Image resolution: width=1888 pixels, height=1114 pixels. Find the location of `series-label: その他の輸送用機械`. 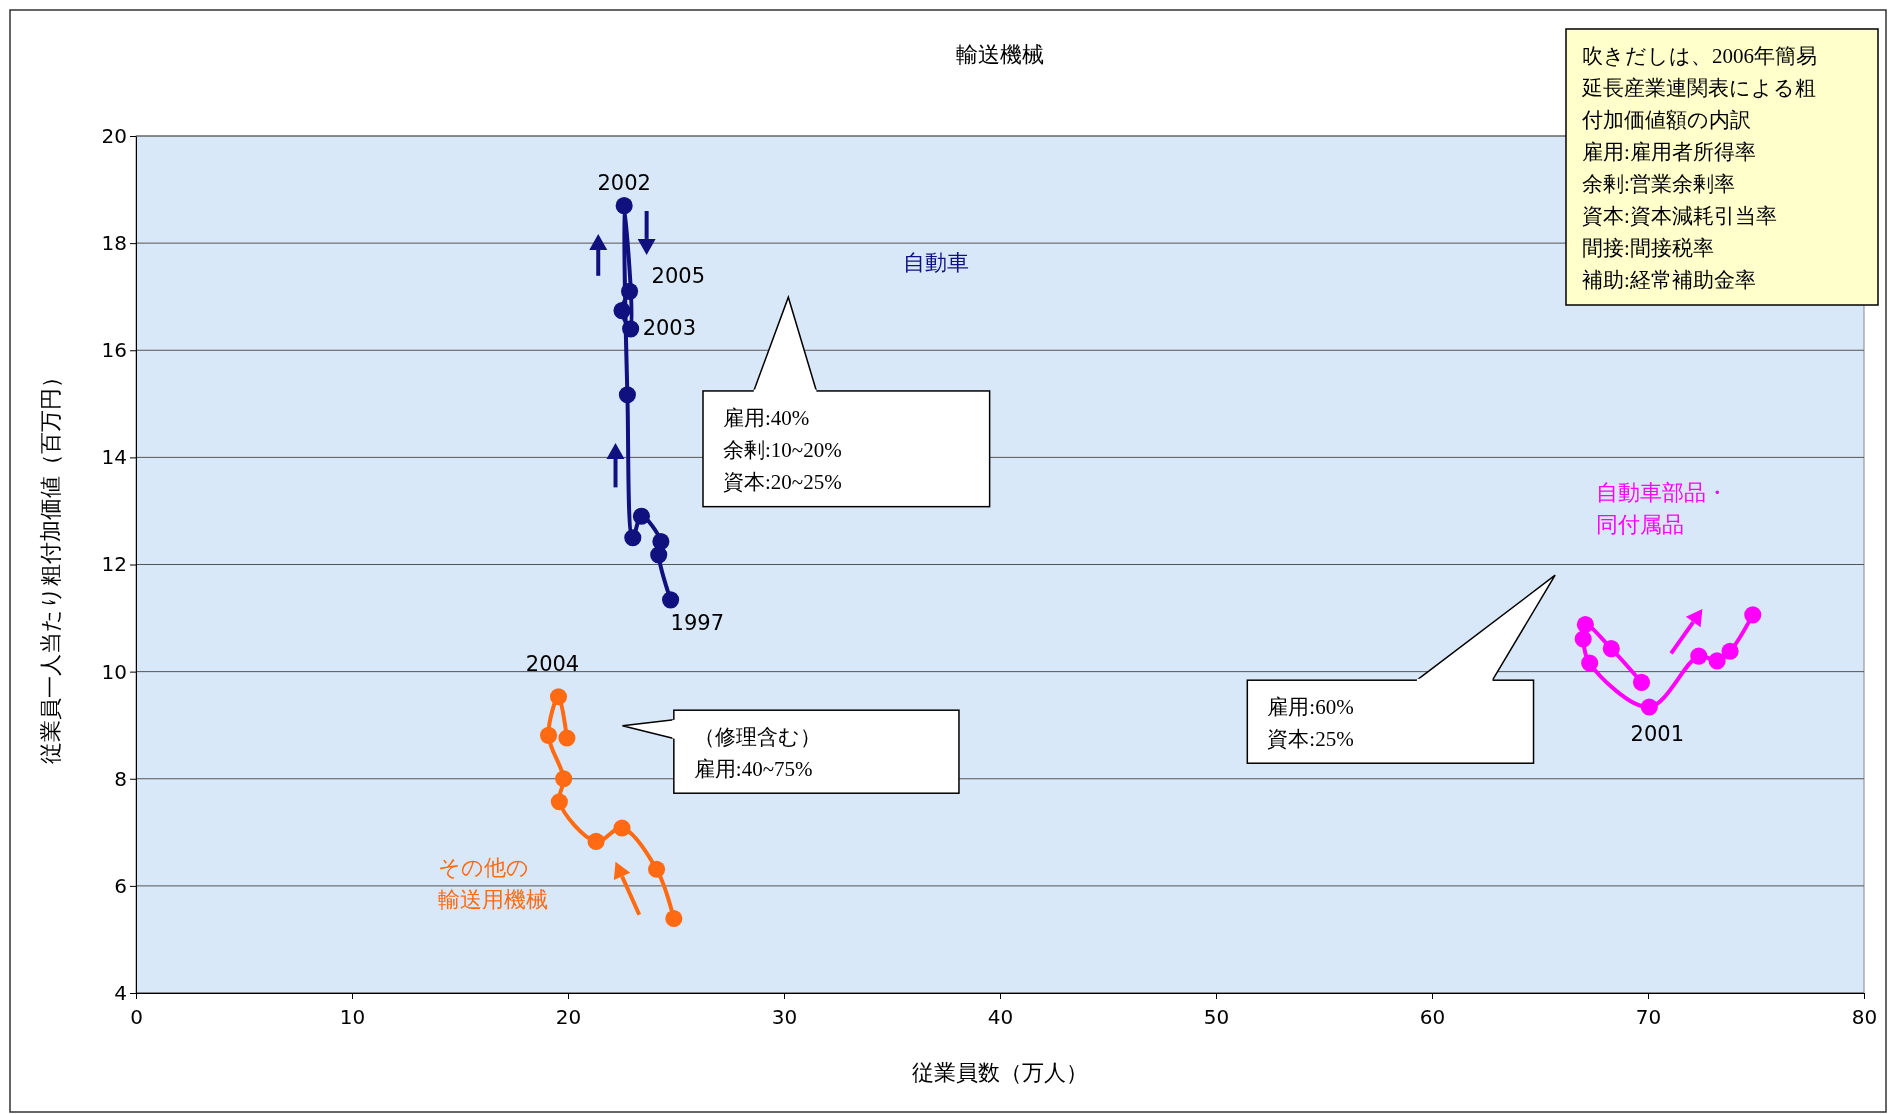

series-label: その他の輸送用機械 is located at coordinates (493, 884).